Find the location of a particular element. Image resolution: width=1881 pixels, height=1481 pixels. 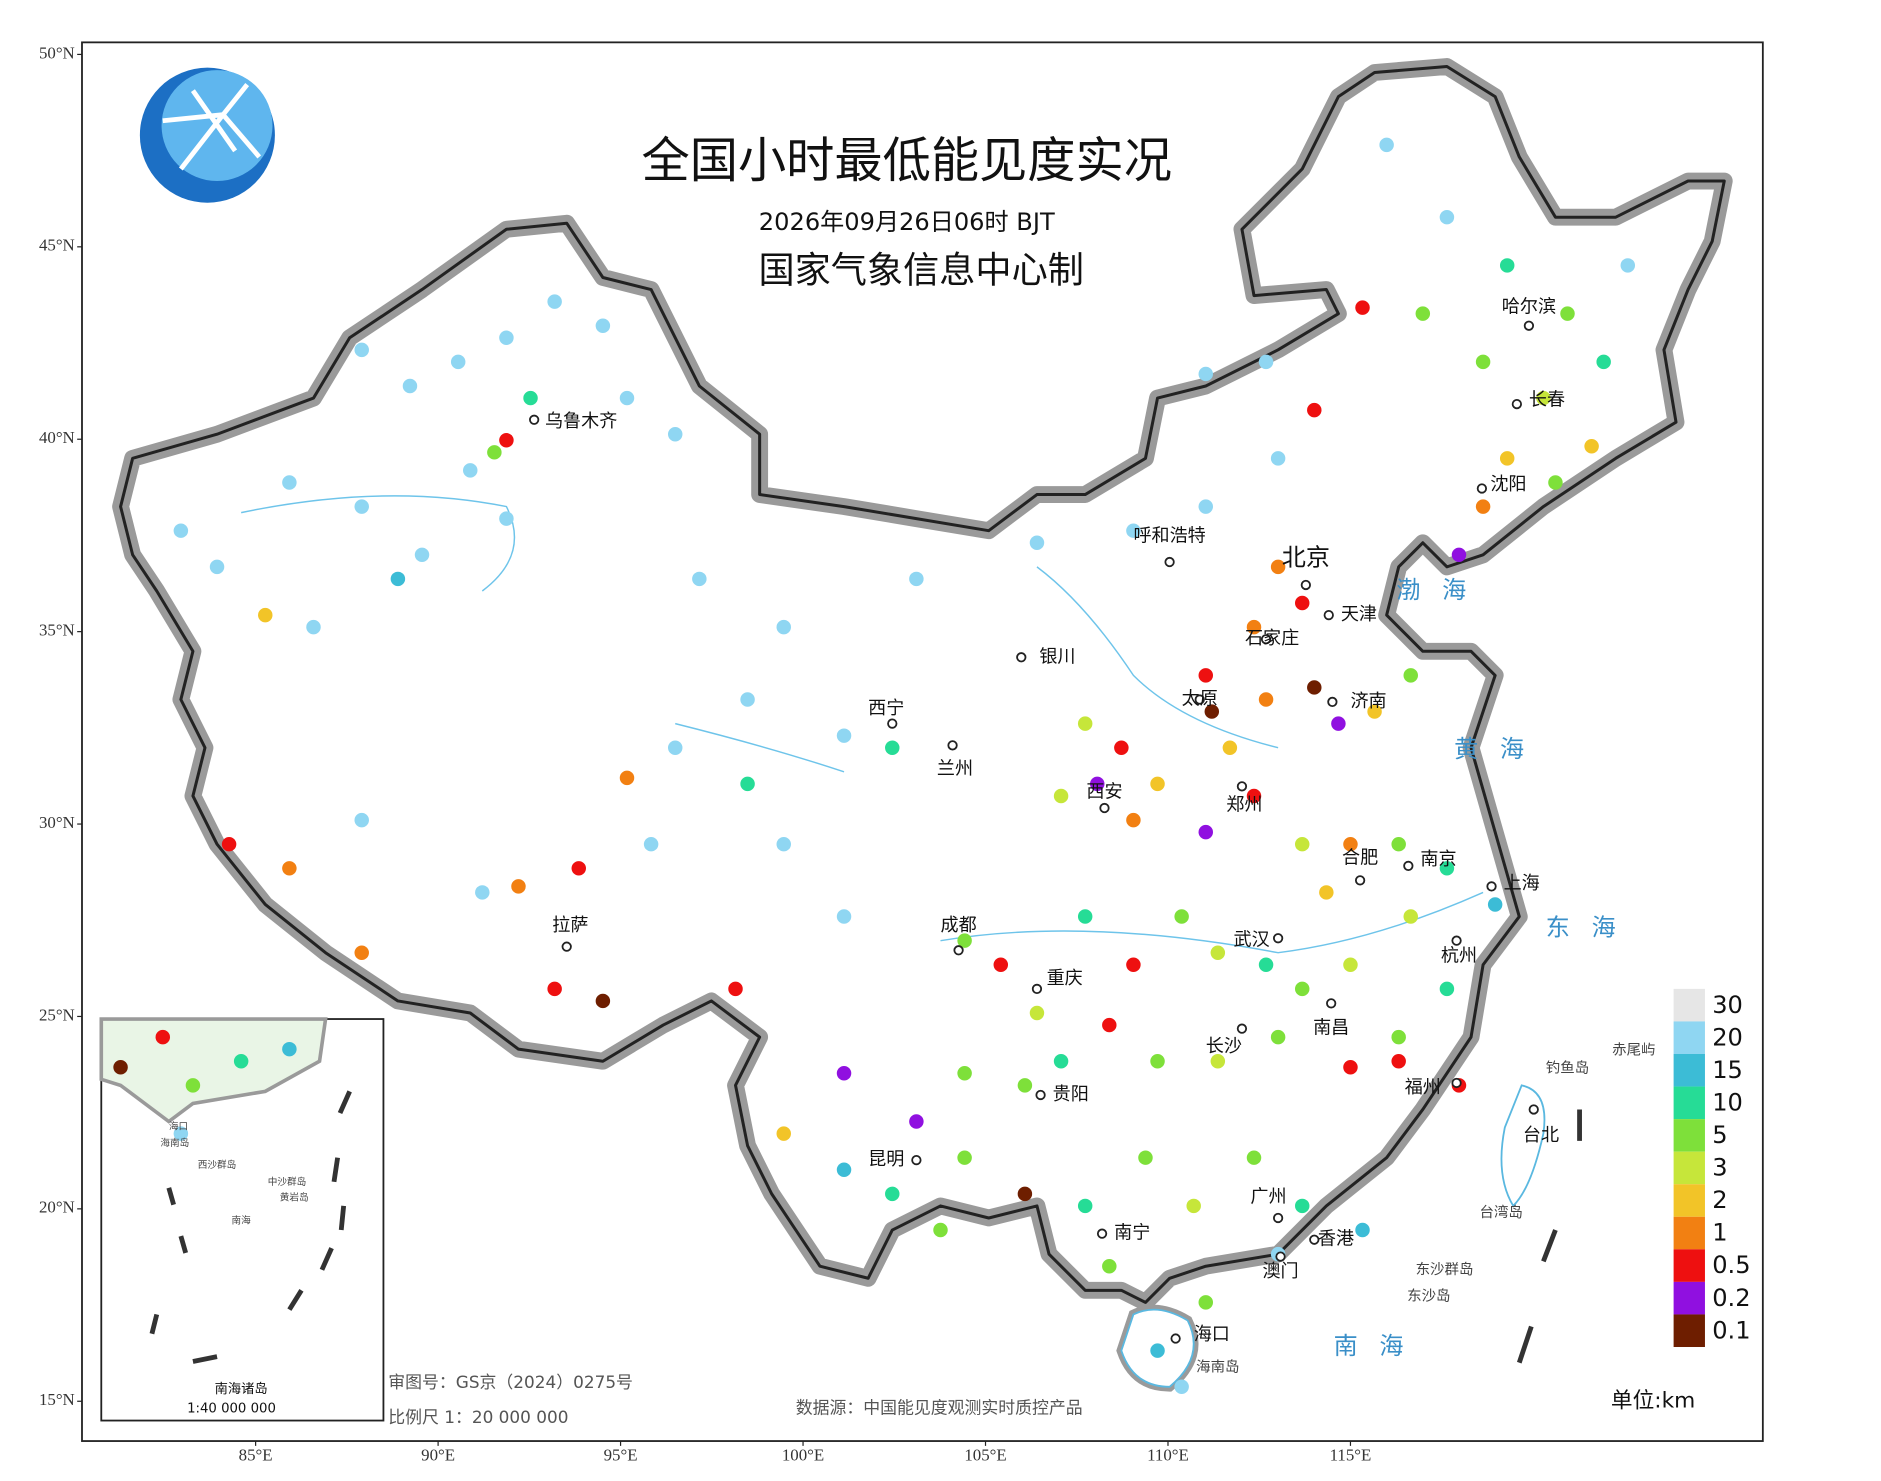

map-scale: 比例尺 1：20 000 000 is located at coordinates (478, 1417).